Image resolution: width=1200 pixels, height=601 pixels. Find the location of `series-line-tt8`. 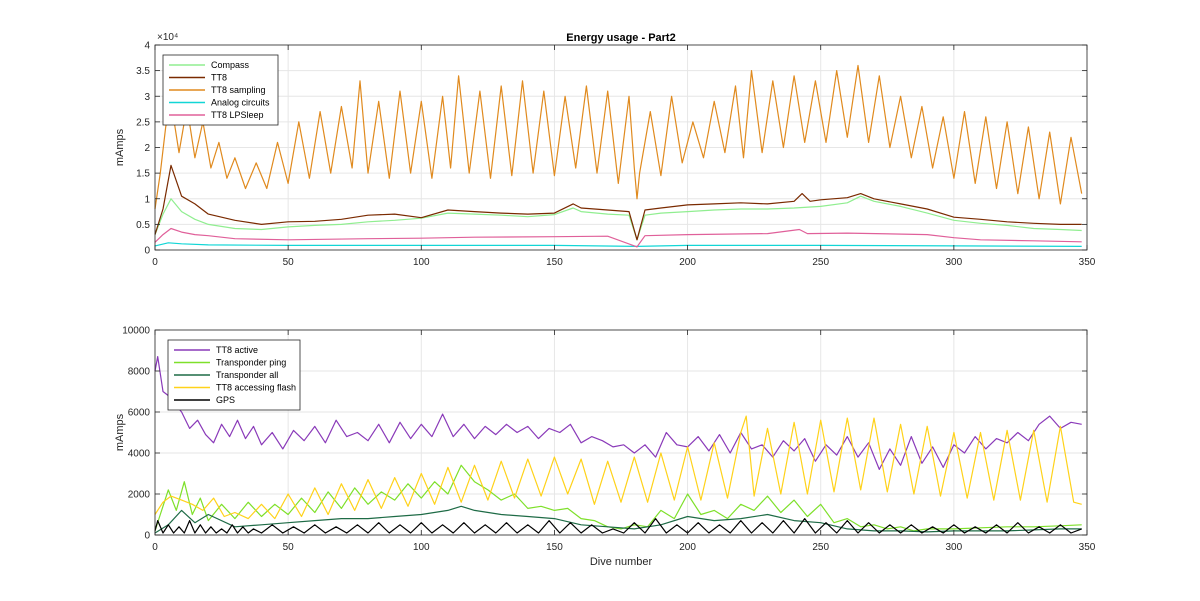

series-line-tt8 is located at coordinates (618, 202).